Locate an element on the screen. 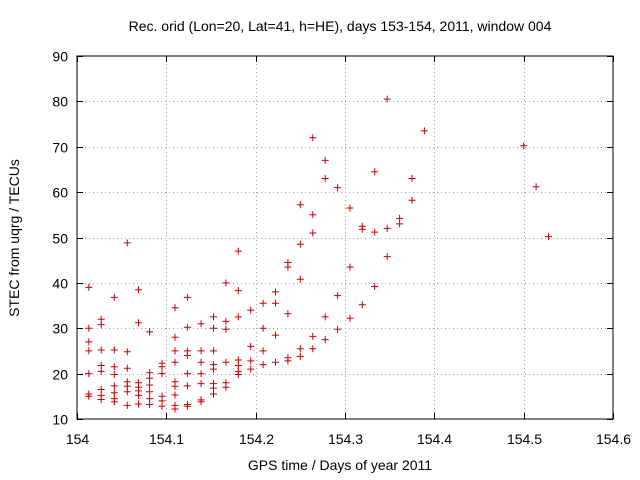 This screenshot has height=480, width=640. y-tick-label: 50 is located at coordinates (60, 239).